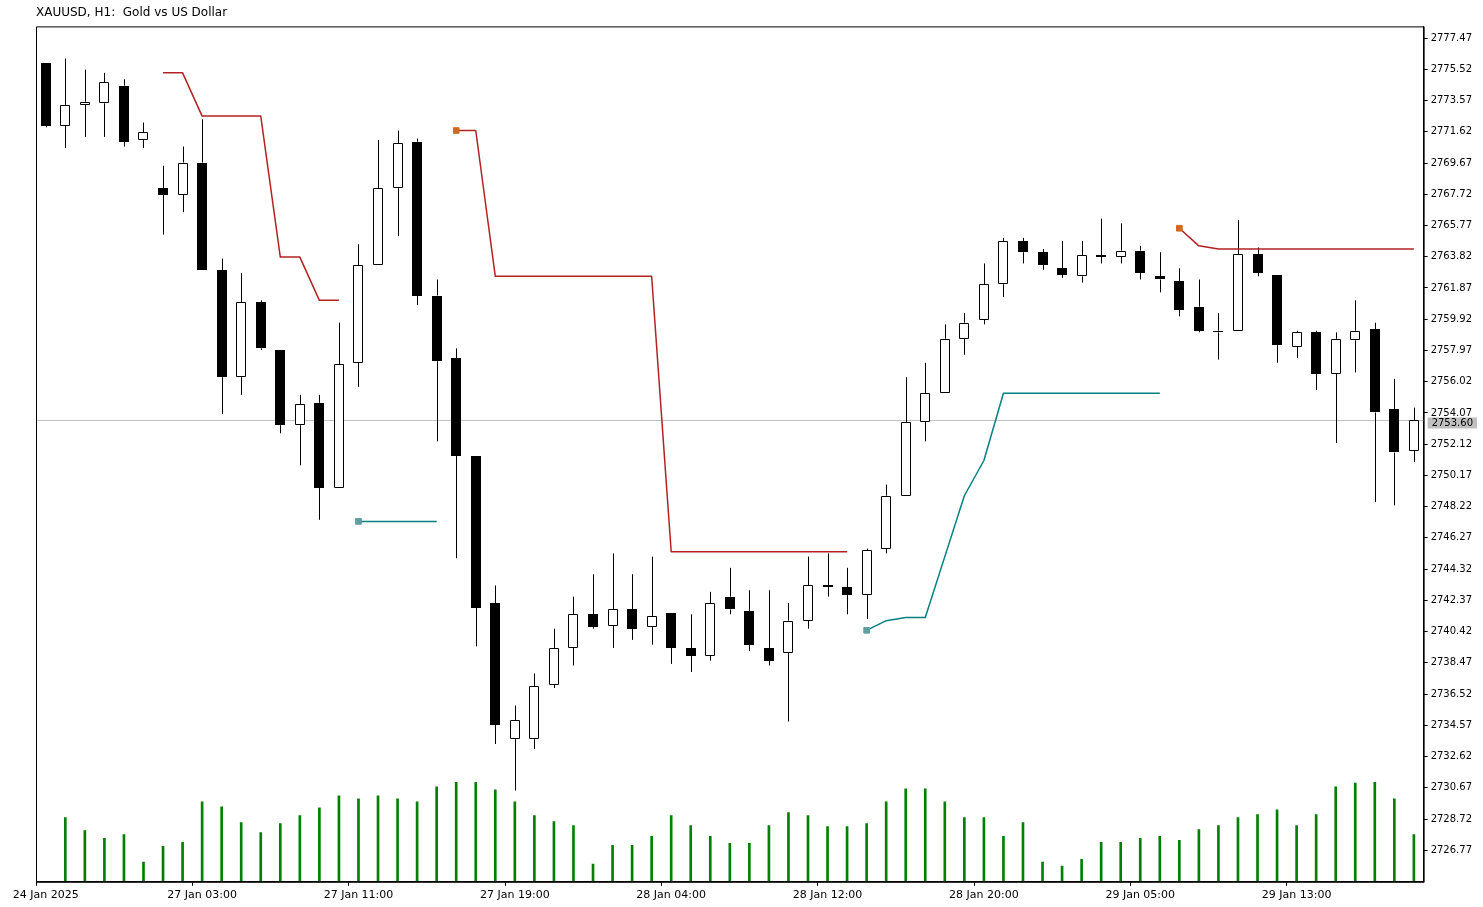 The width and height of the screenshot is (1483, 907). Describe the element at coordinates (1451, 537) in the screenshot. I see `y-tick-label: 2746.27` at that location.